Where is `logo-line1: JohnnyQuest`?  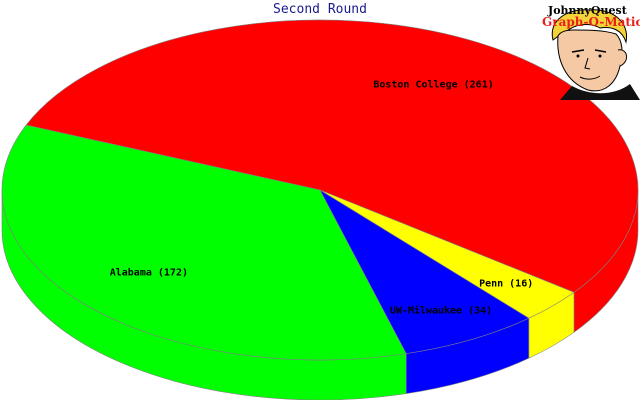 logo-line1: JohnnyQuest is located at coordinates (587, 10).